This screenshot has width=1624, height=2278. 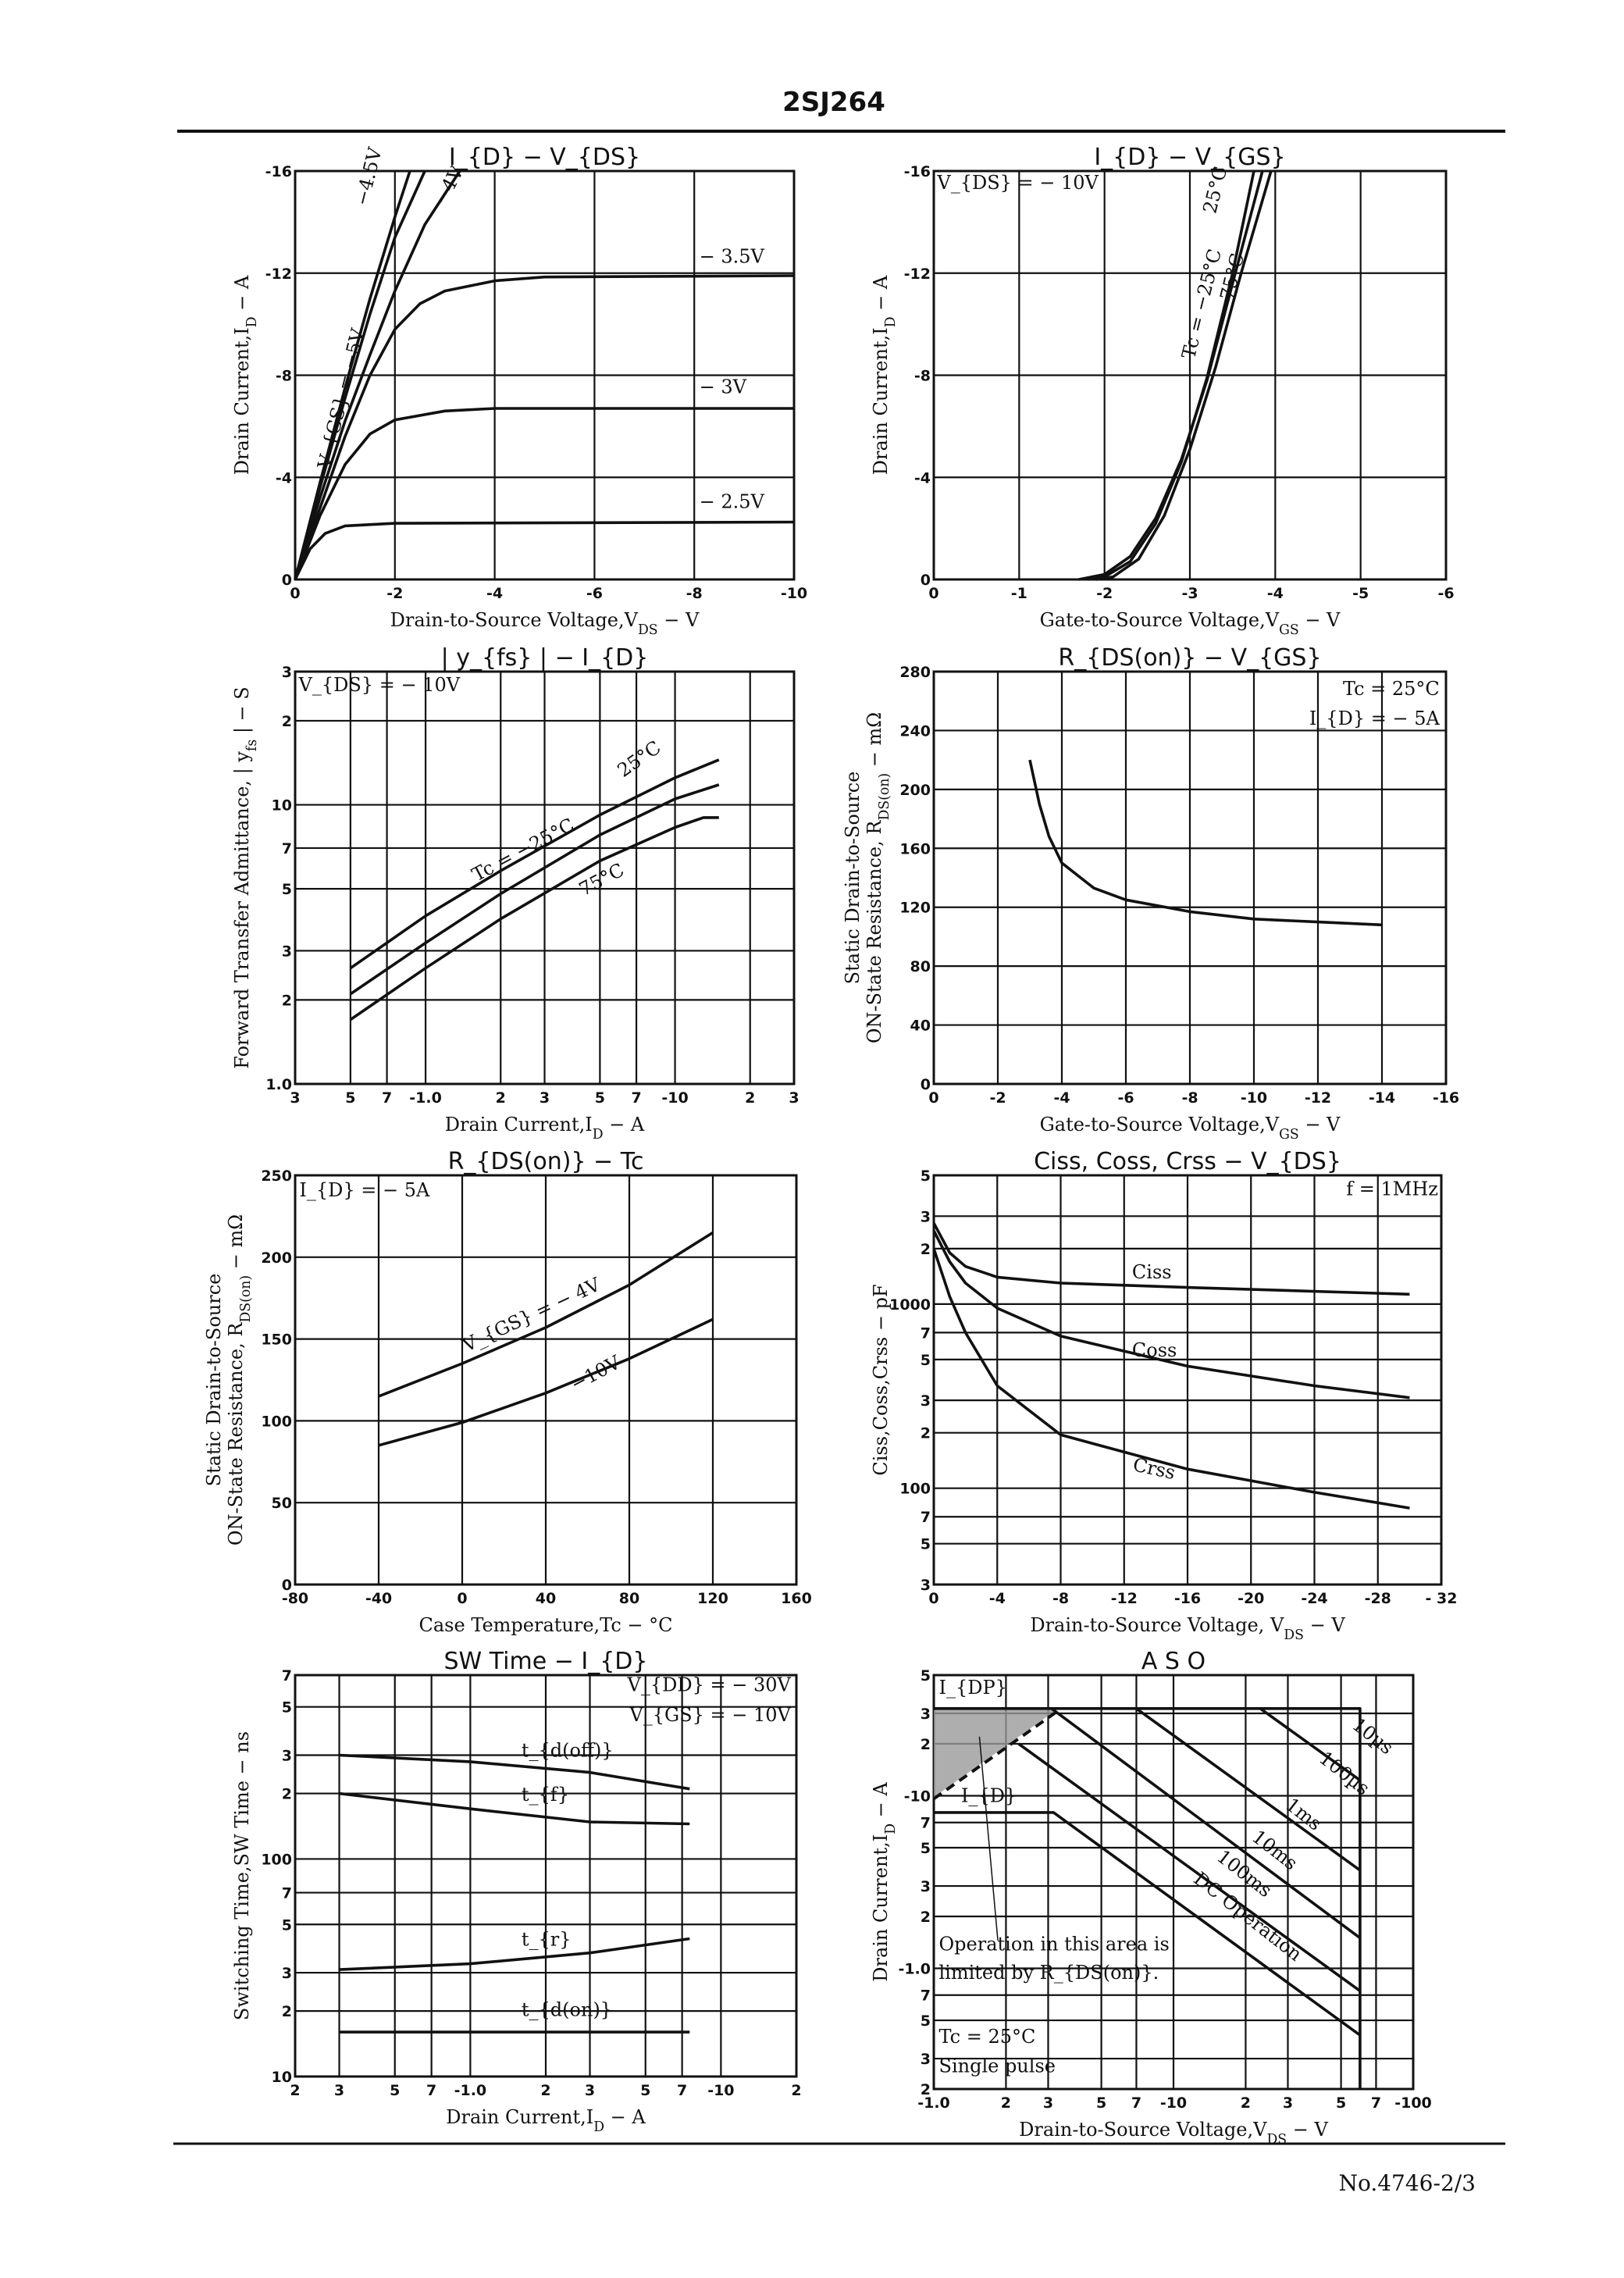 I want to click on chart-annotation: Ciss, so click(x=1152, y=1272).